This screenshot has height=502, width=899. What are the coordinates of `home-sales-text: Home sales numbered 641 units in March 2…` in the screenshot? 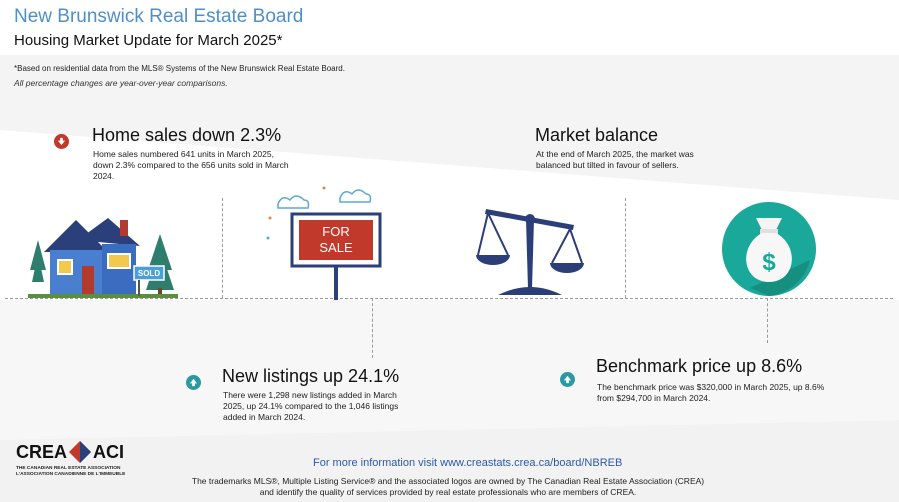 It's located at (191, 165).